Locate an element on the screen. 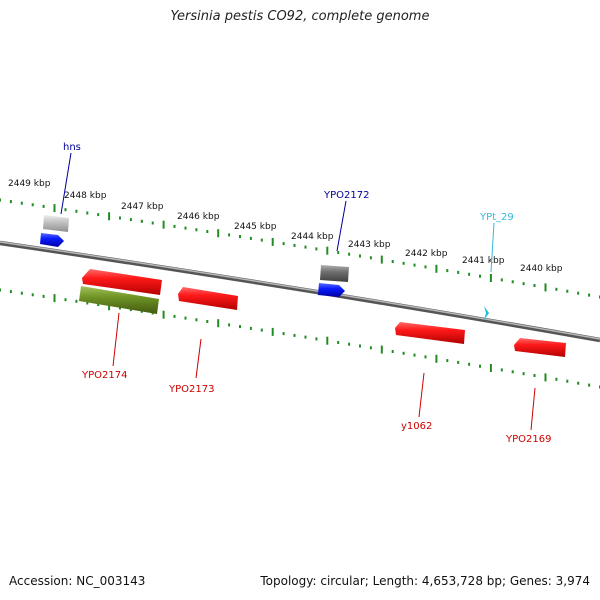  gene-ypo2173 is located at coordinates (208, 298).